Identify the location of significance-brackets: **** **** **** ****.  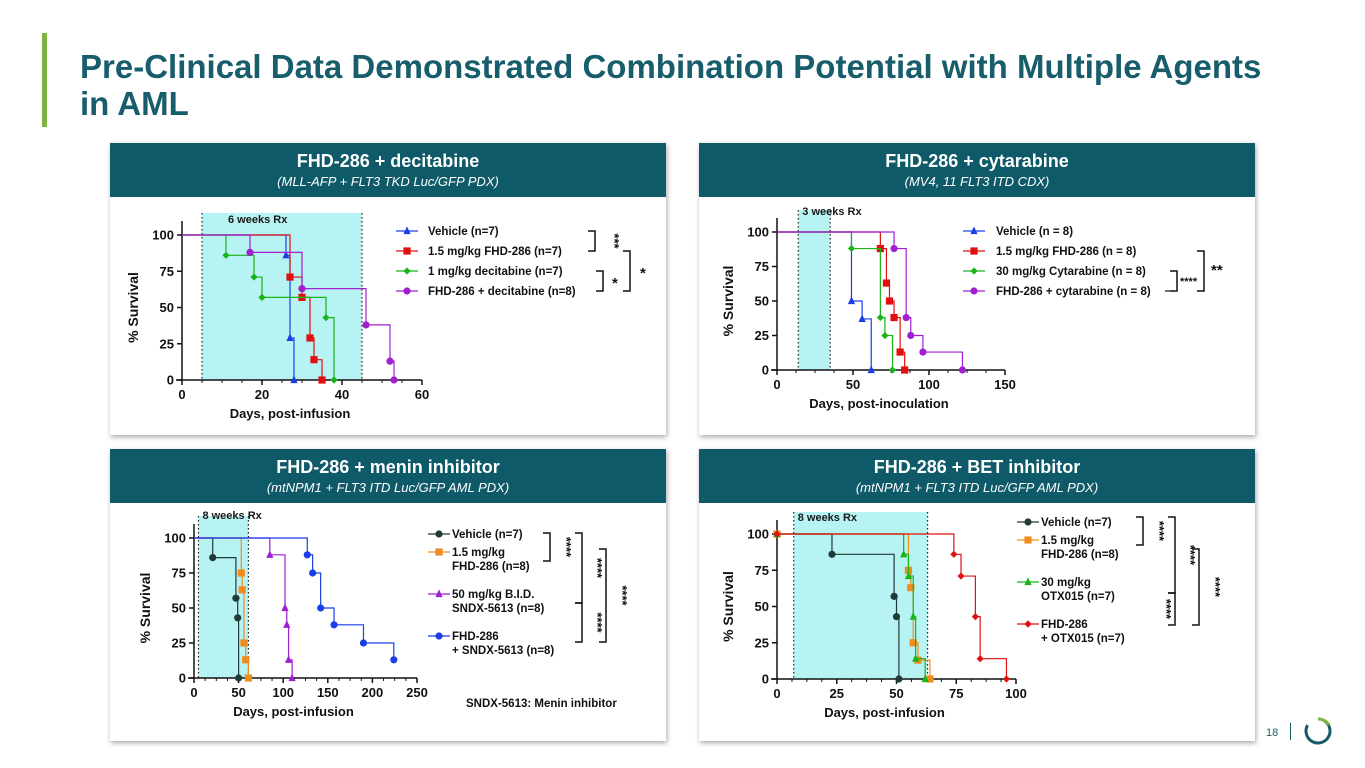
(1179, 571).